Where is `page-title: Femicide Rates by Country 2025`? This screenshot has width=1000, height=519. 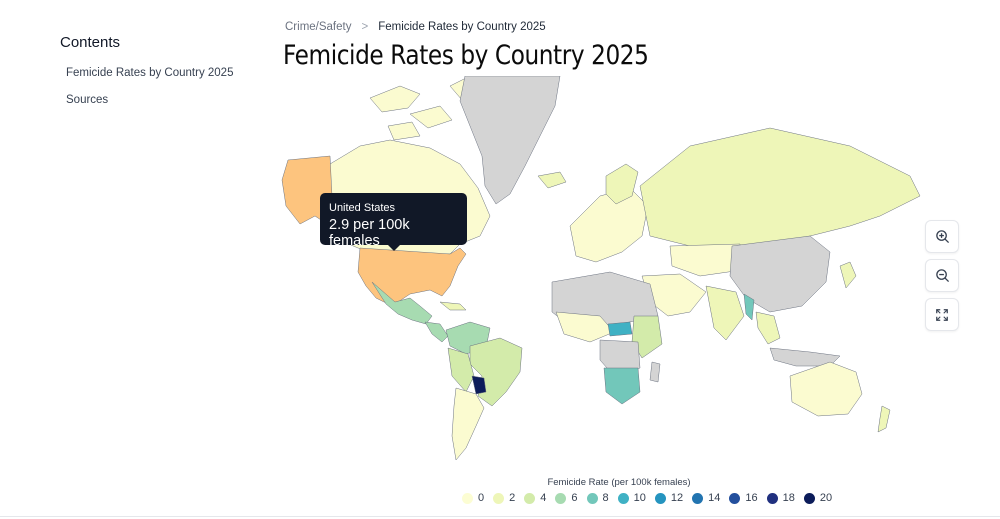
page-title: Femicide Rates by Country 2025 is located at coordinates (466, 55).